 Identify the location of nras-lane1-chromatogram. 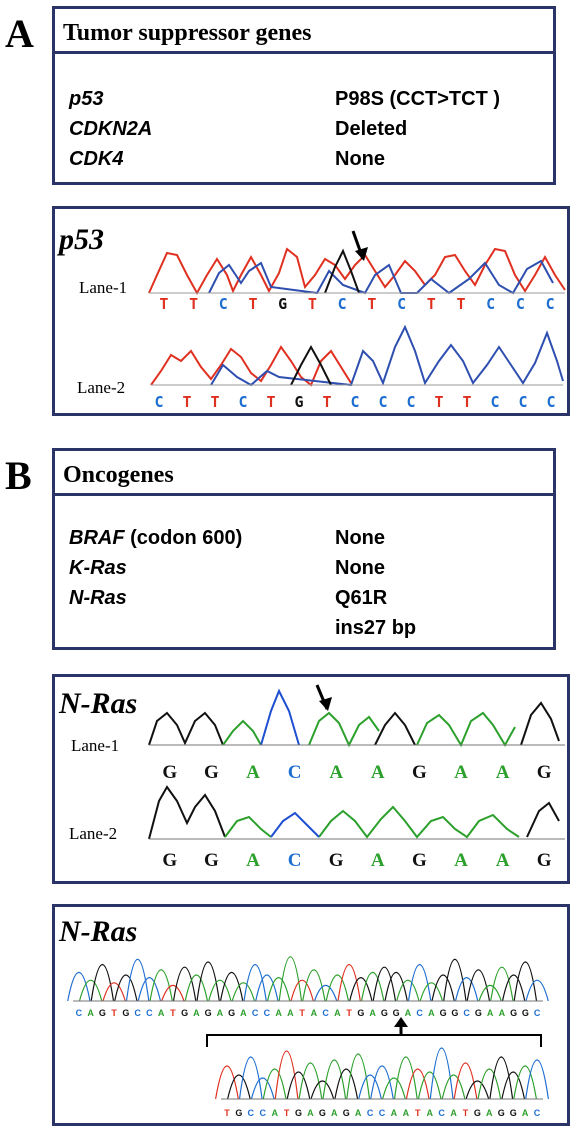
(356, 718).